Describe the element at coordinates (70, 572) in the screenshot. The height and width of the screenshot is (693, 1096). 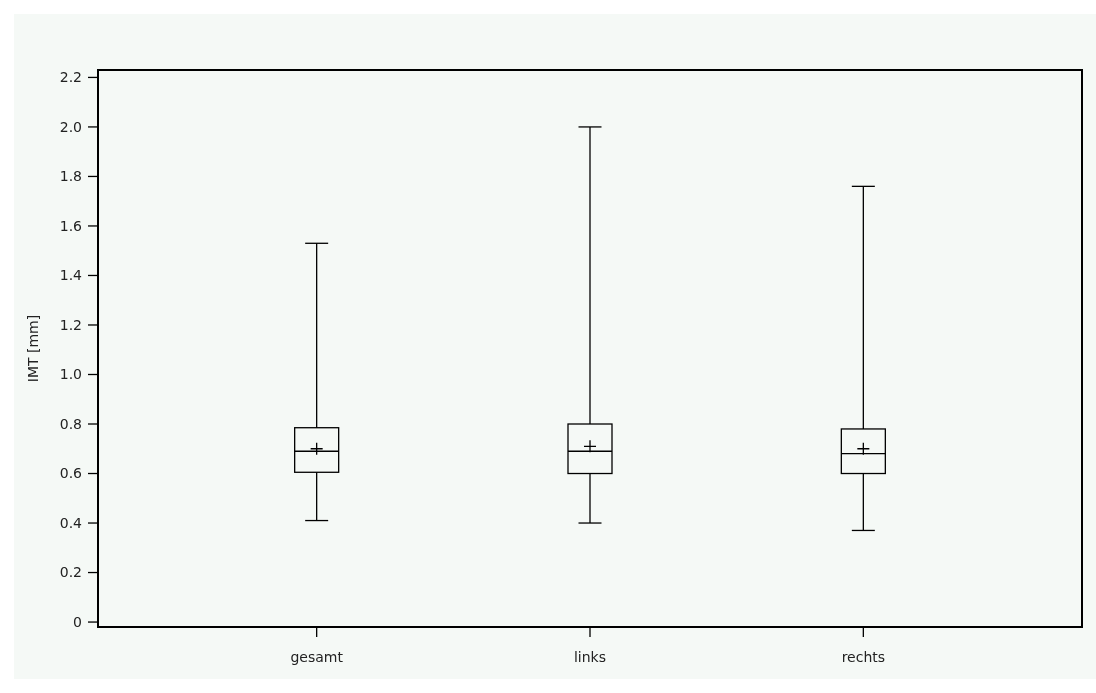
I see `y-tick-label: 0.2` at that location.